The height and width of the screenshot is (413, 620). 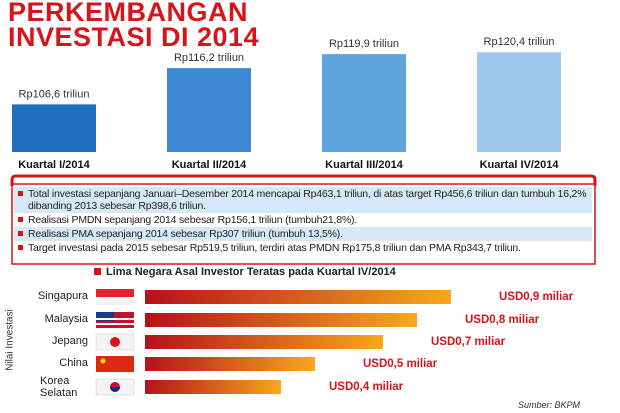 What do you see at coordinates (209, 165) in the screenshot?
I see `x-tick-label: Kuartal II/2014` at bounding box center [209, 165].